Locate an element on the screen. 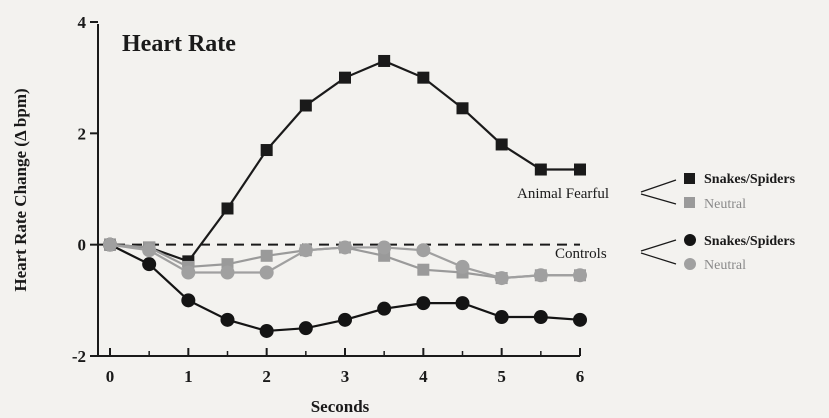  y-axis-label: Heart Rate Change (Δ bpm) is located at coordinates (20, 189).